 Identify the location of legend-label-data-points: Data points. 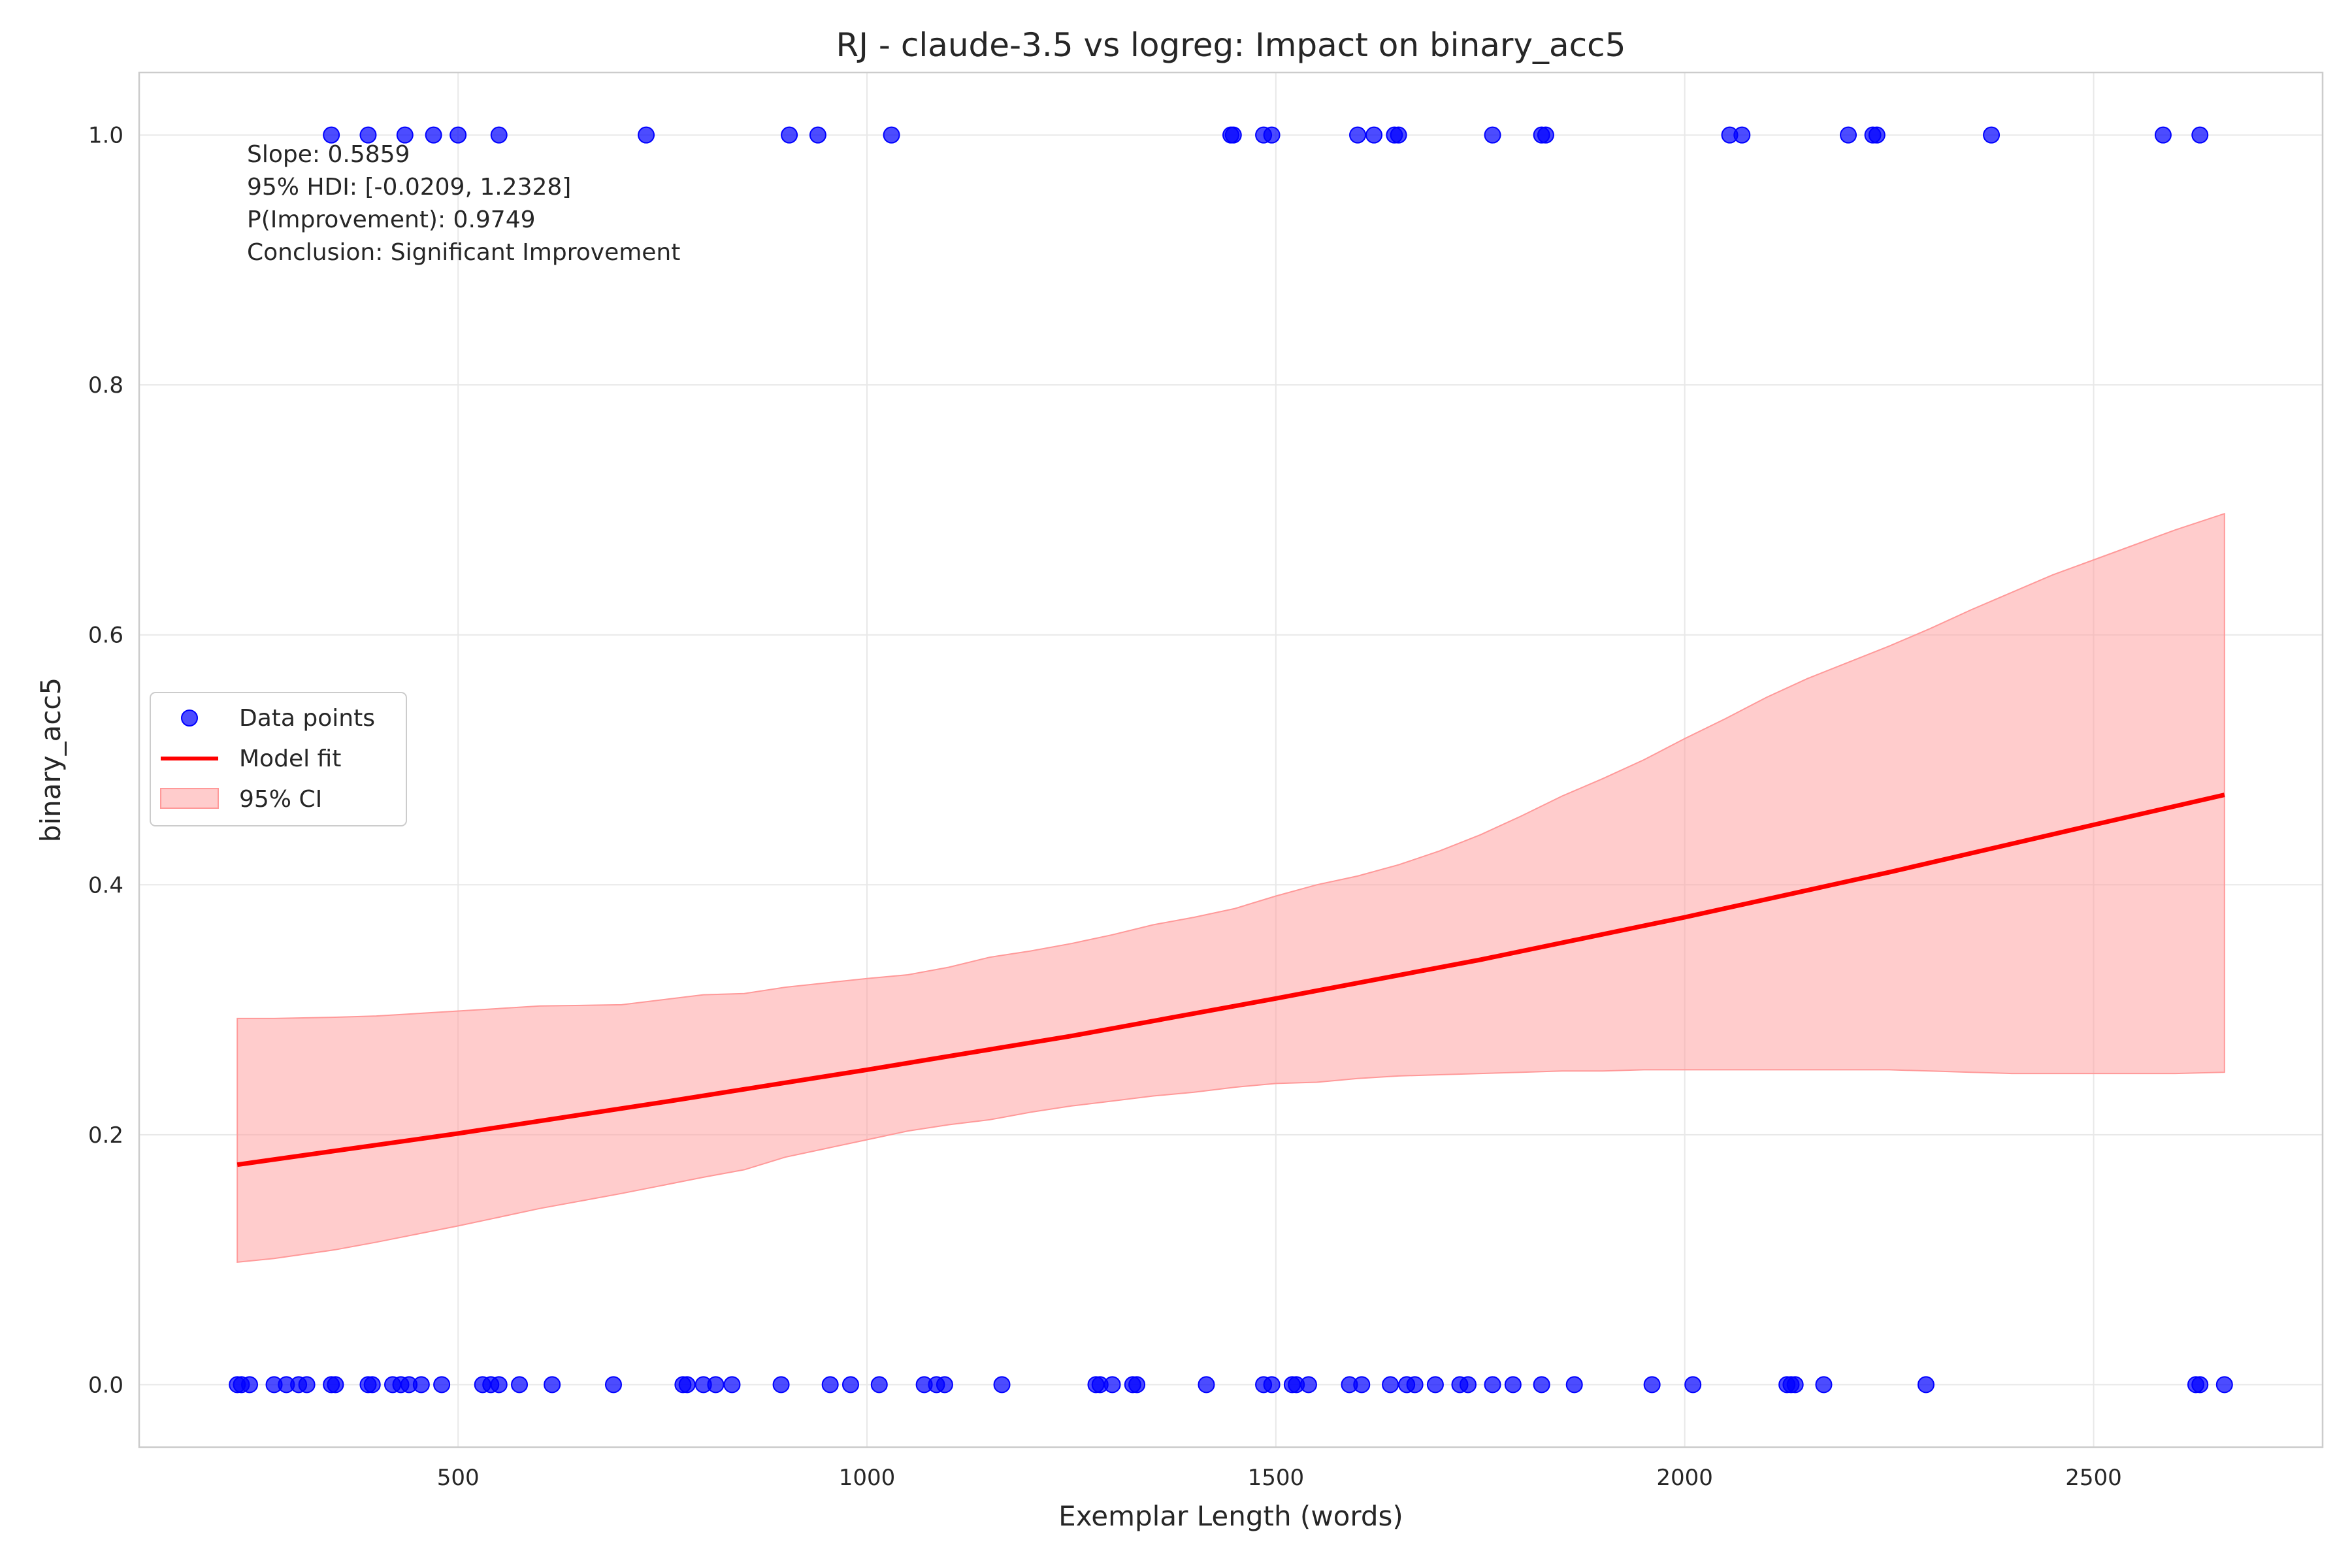
(307, 718).